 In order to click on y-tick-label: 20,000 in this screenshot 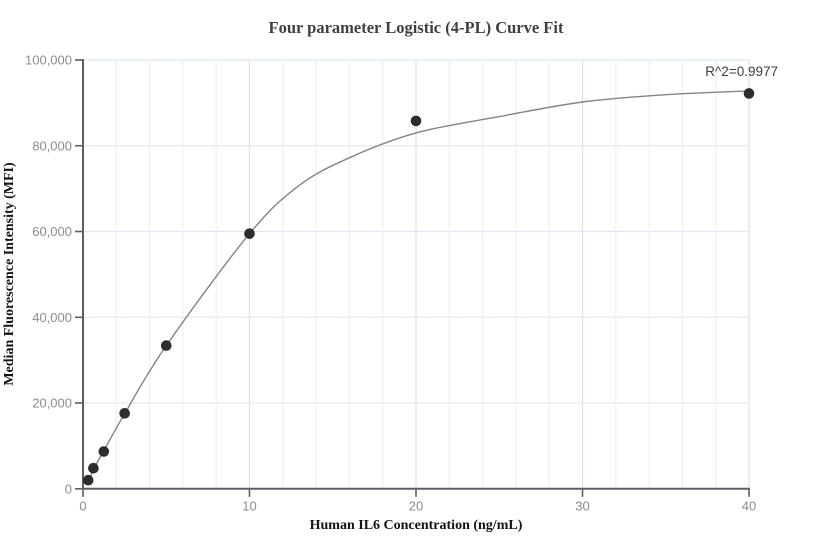, I will do `click(52, 403)`.